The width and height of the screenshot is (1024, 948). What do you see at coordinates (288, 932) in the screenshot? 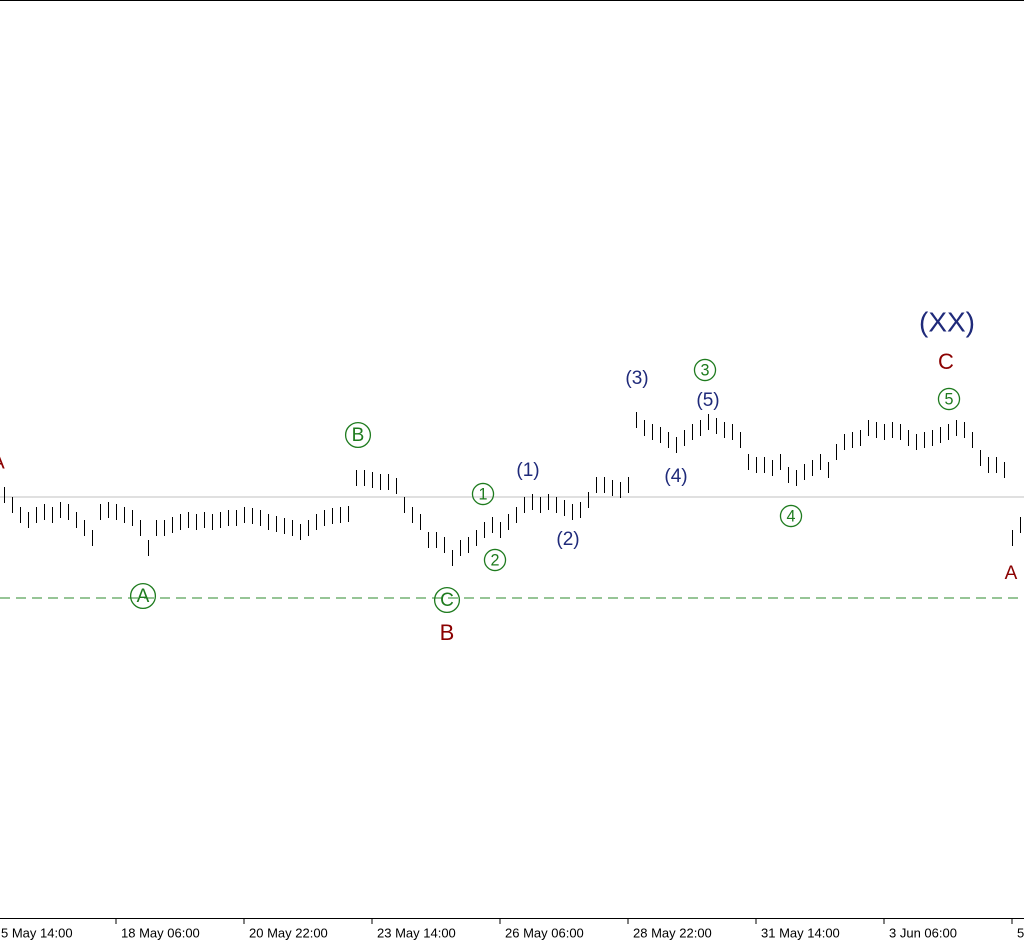
I see `x-tick-label: 20 May 22:00` at bounding box center [288, 932].